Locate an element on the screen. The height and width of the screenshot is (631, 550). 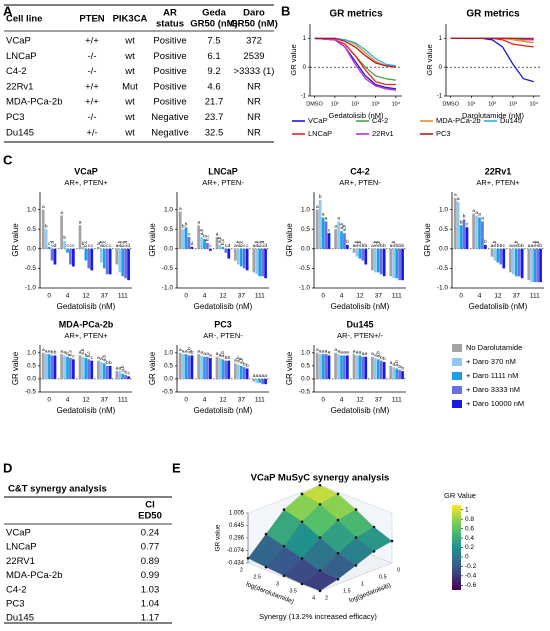
table-cell: 22RV1 is located at coordinates (20, 561).